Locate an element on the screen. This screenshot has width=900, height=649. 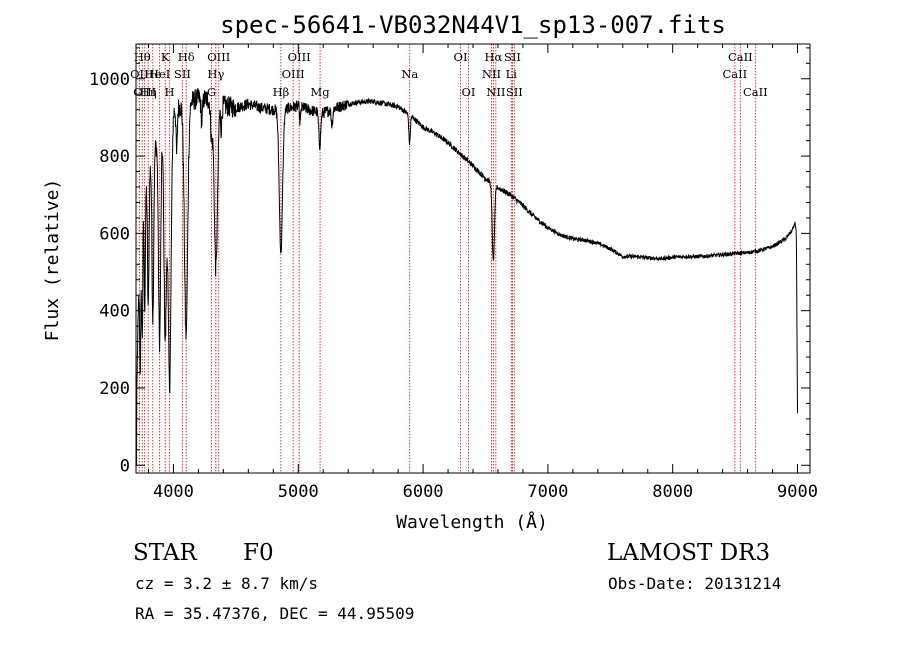
marker-label: Hβ is located at coordinates (281, 92).